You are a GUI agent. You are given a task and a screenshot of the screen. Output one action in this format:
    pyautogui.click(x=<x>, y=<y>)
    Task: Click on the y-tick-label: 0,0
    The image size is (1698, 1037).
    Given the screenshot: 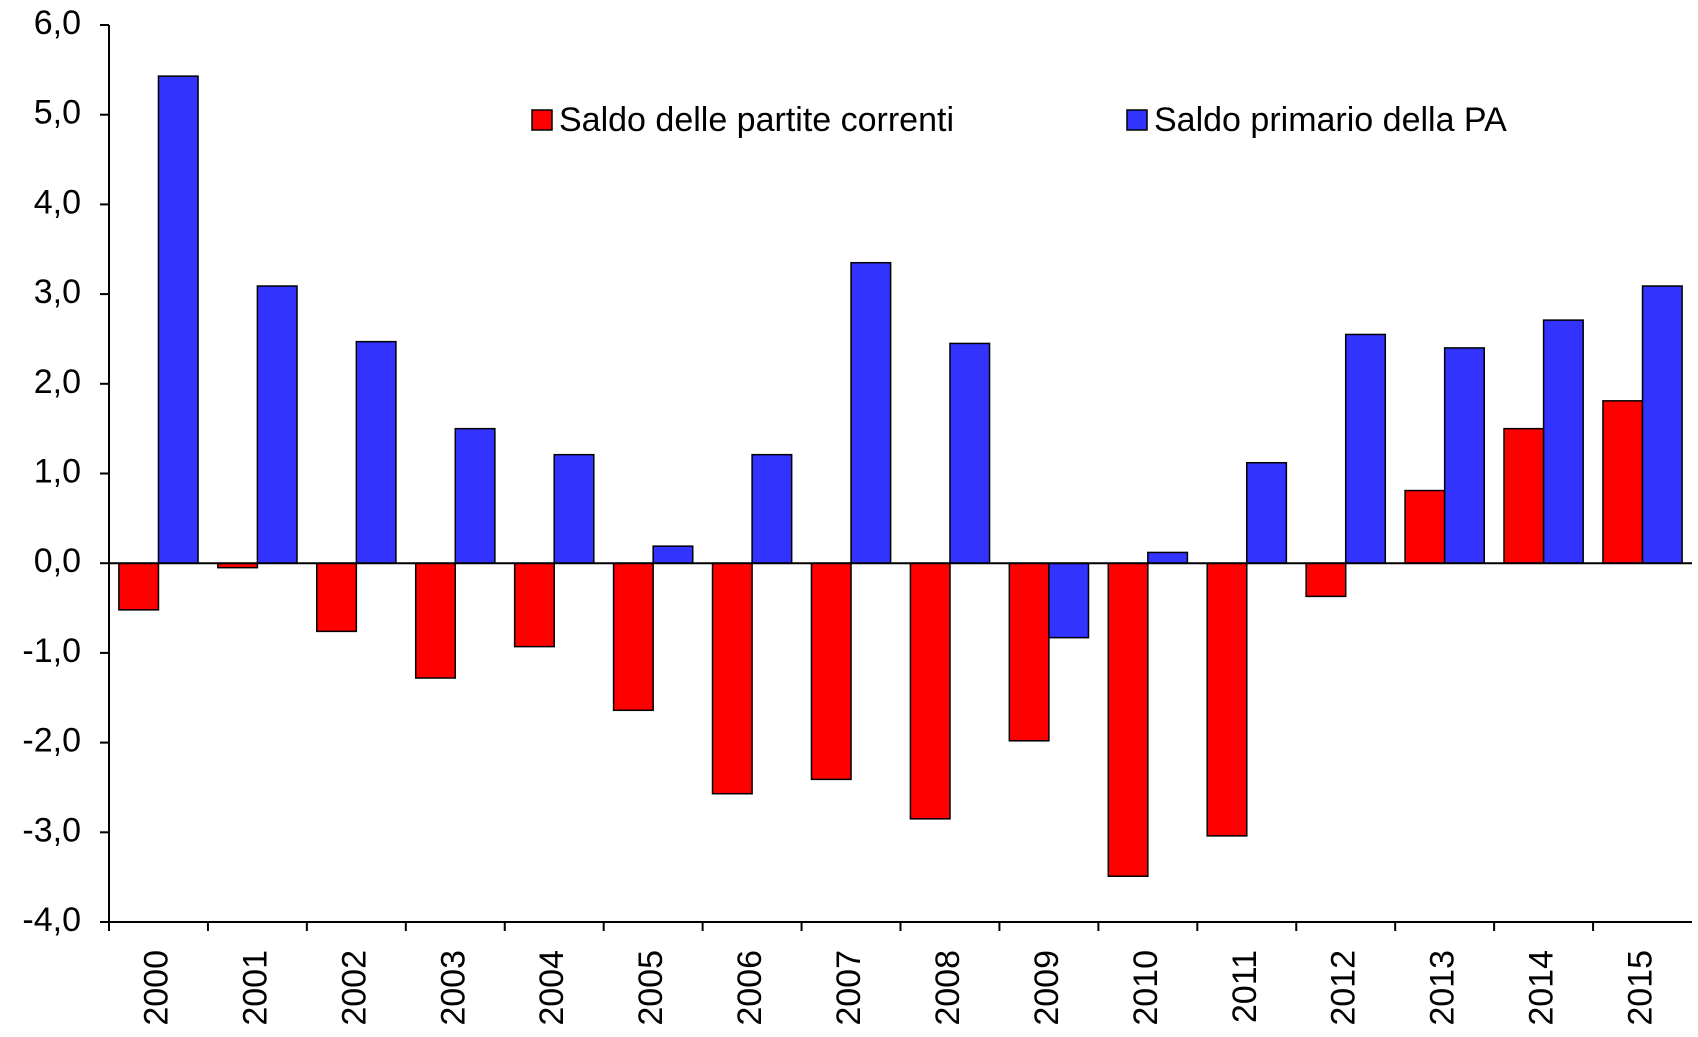 What is the action you would take?
    pyautogui.click(x=57, y=561)
    